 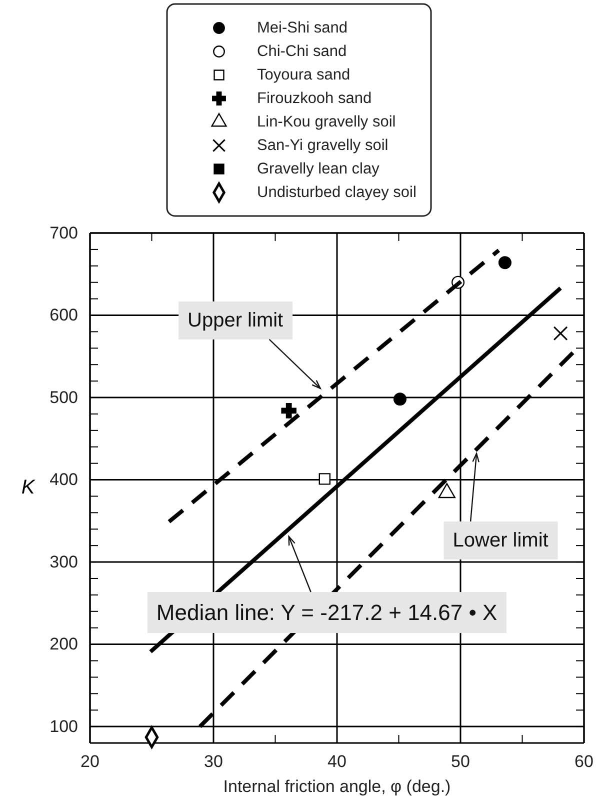 I want to click on legend-label: San-Yi gravelly soil, so click(x=322, y=145).